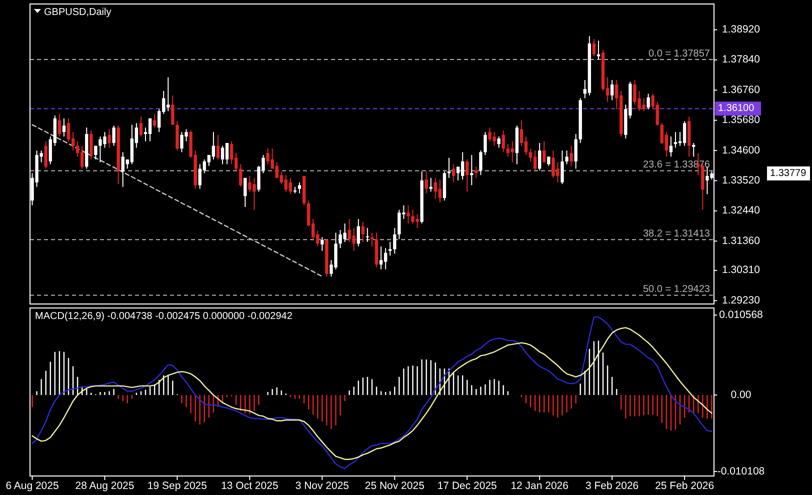  What do you see at coordinates (741, 120) in the screenshot?
I see `y-tick-label: 1.35680` at bounding box center [741, 120].